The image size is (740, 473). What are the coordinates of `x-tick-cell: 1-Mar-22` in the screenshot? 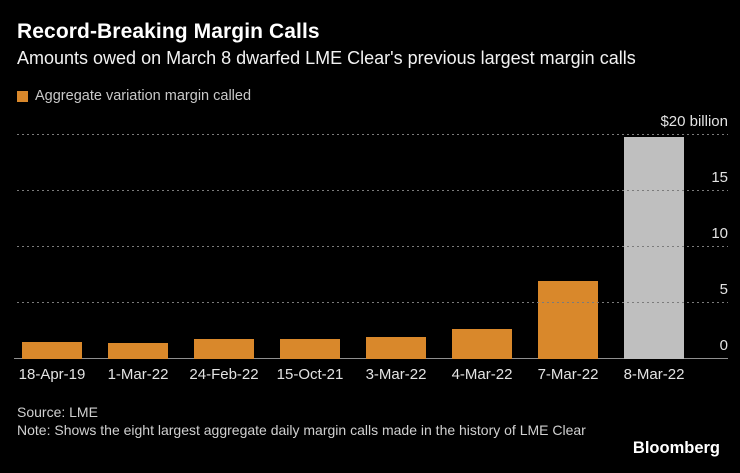 It's located at (138, 374).